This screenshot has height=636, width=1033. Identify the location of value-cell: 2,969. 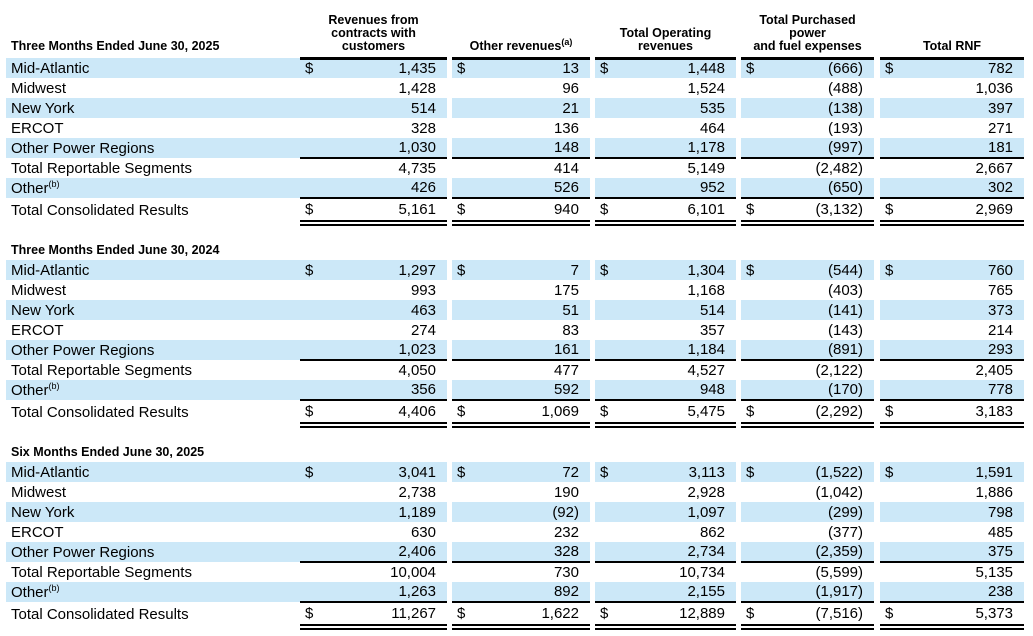
(965, 212).